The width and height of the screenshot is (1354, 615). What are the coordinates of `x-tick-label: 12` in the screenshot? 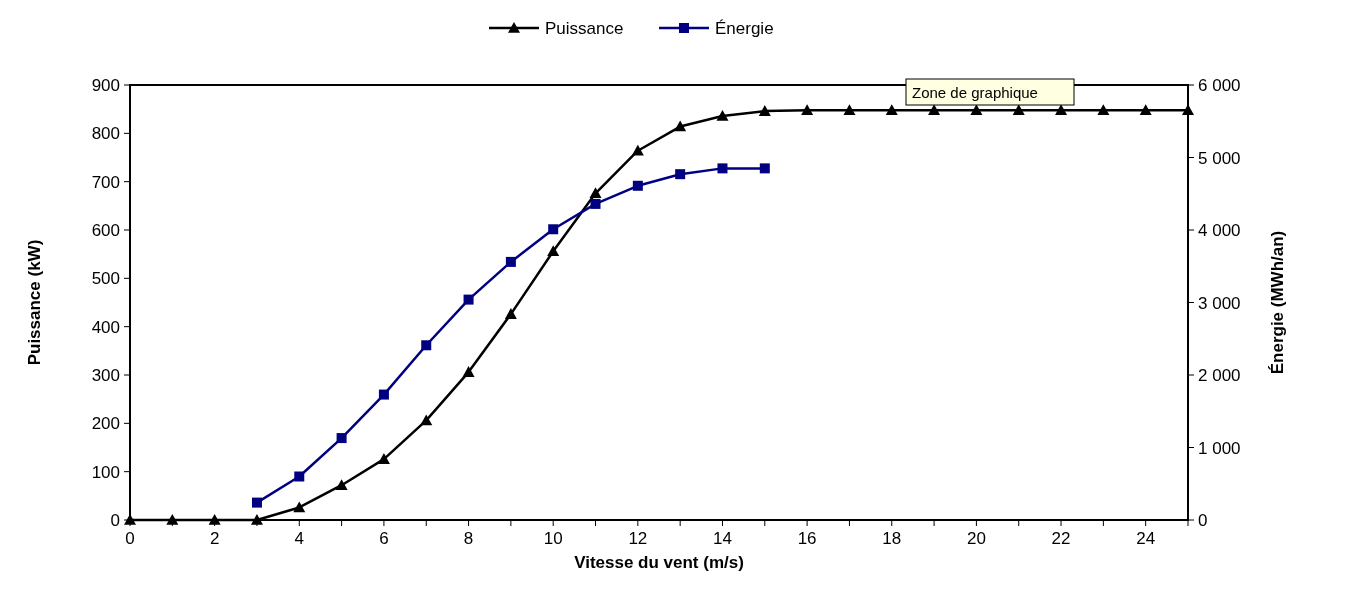 It's located at (638, 538).